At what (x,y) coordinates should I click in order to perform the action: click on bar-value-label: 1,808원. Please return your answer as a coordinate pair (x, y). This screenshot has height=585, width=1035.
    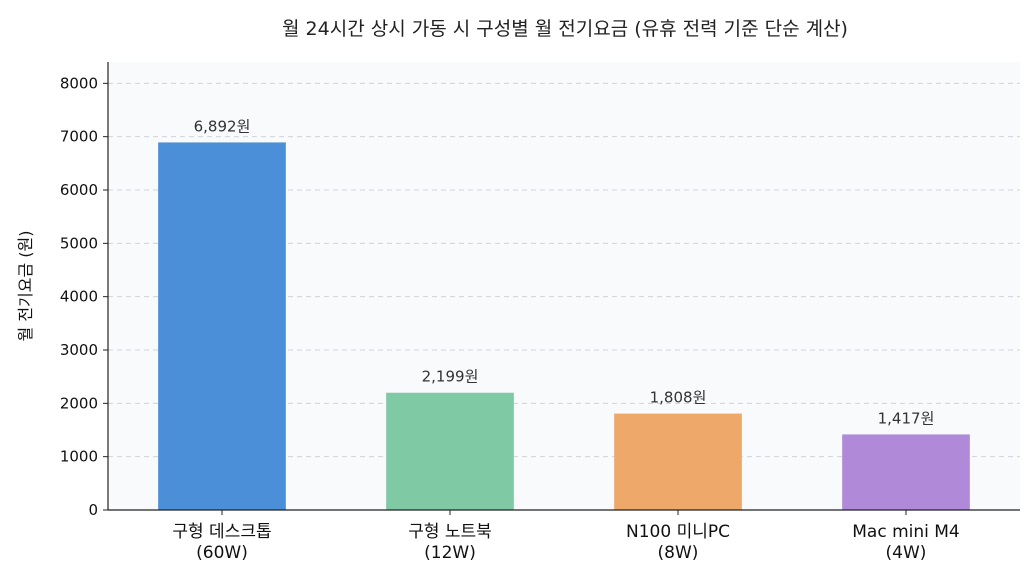
    Looking at the image, I should click on (678, 398).